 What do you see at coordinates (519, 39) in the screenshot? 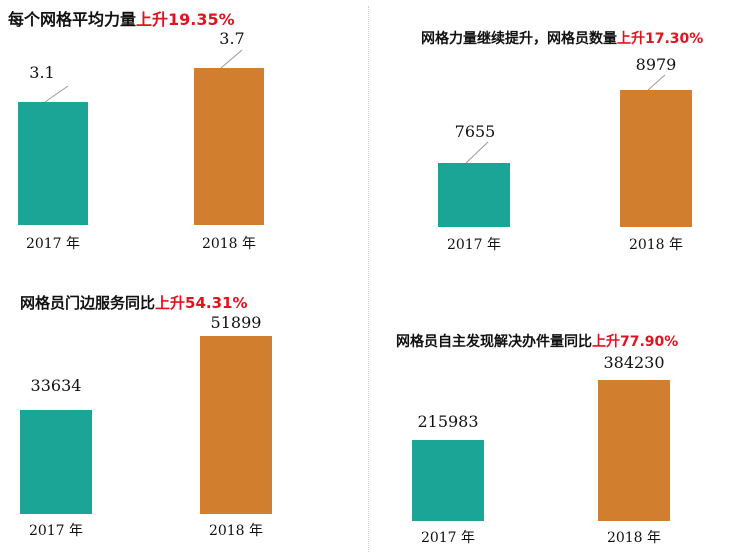
I see `chart-title-main: 网格力量继续提升，网格员数量` at bounding box center [519, 39].